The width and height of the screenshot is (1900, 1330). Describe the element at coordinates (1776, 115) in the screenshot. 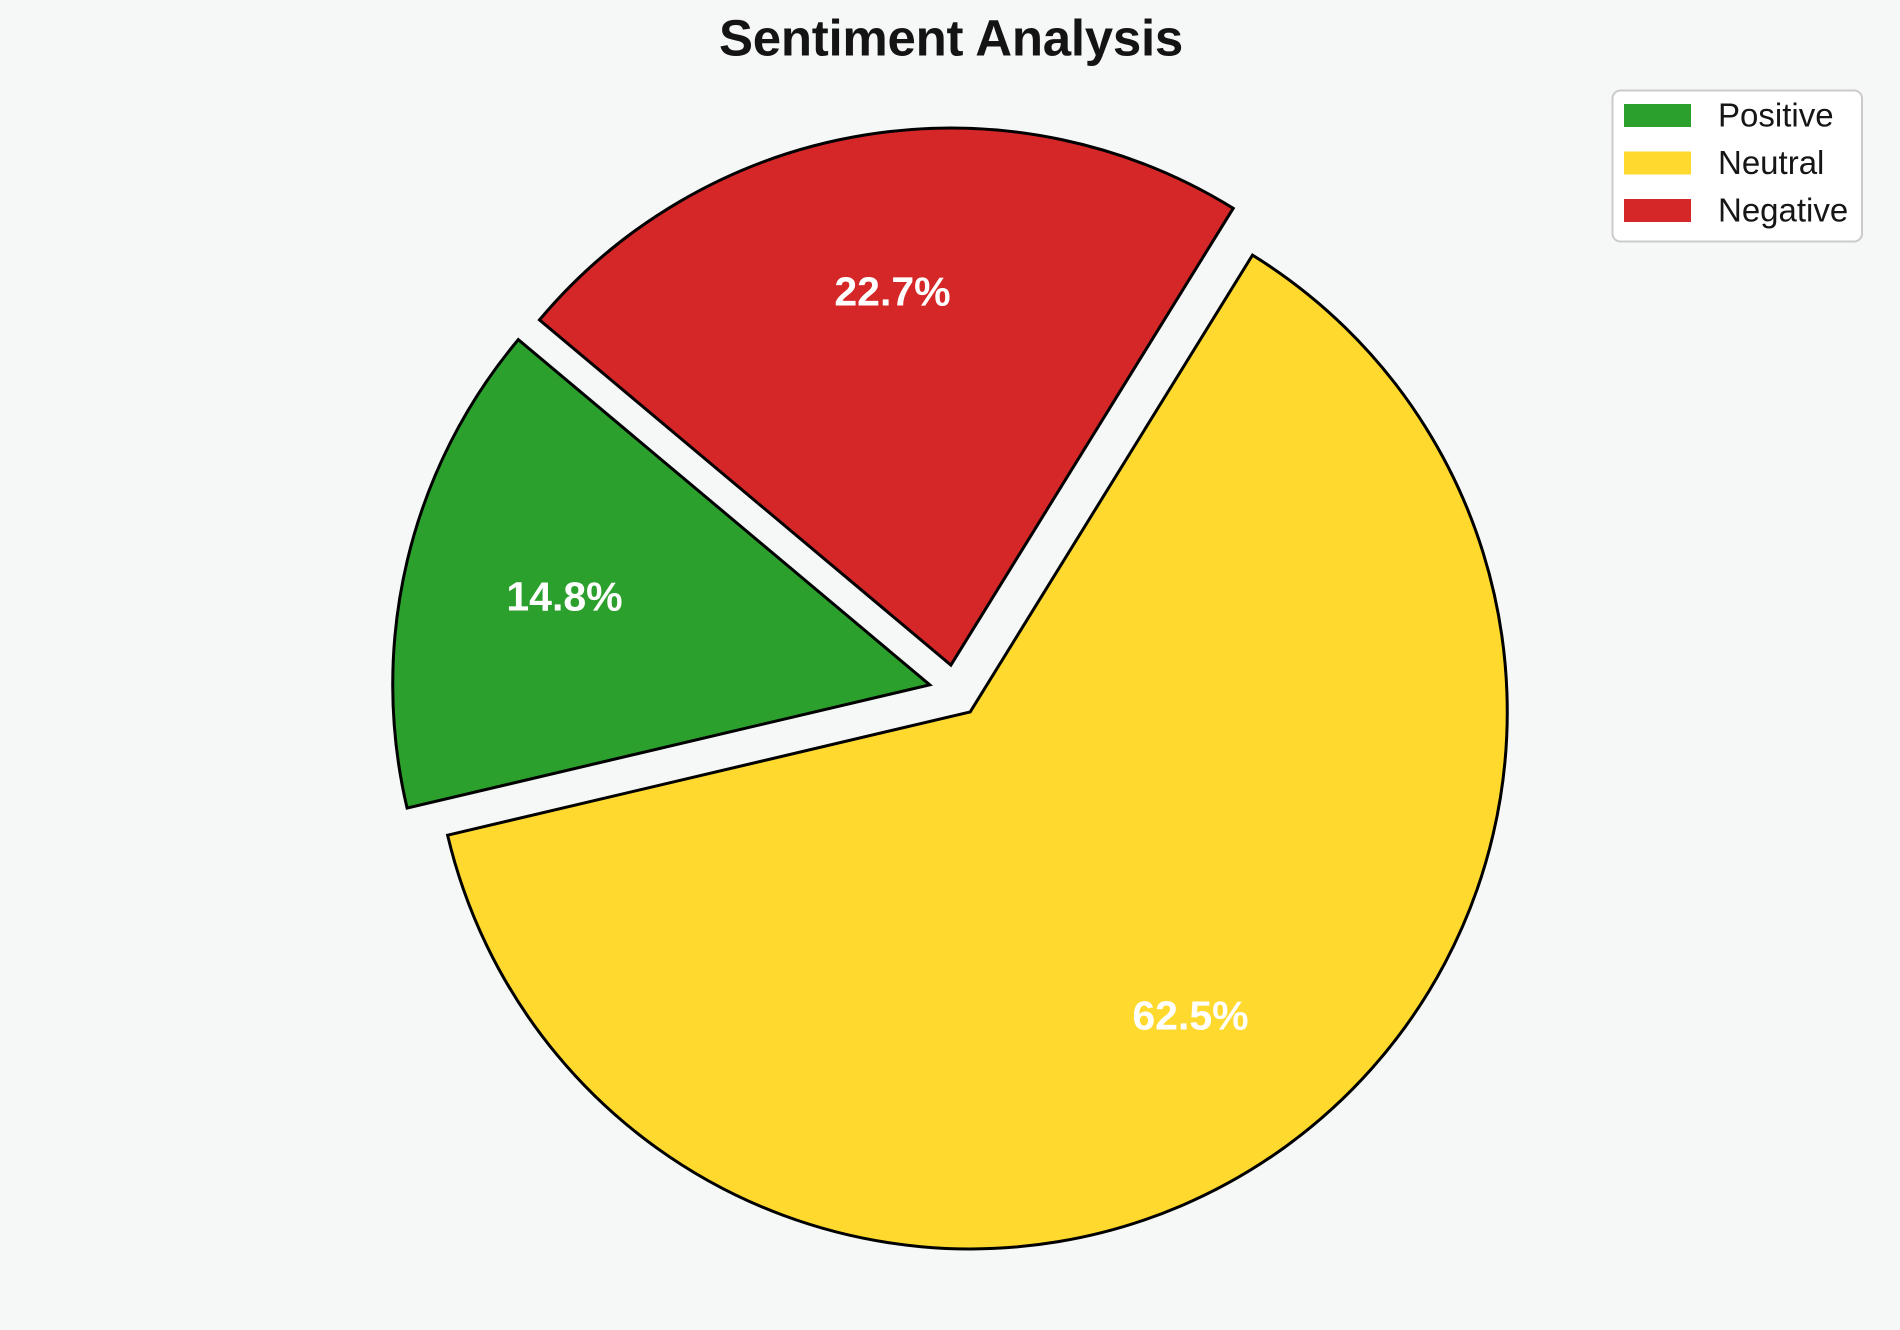

I see `svg-text: Positive` at that location.